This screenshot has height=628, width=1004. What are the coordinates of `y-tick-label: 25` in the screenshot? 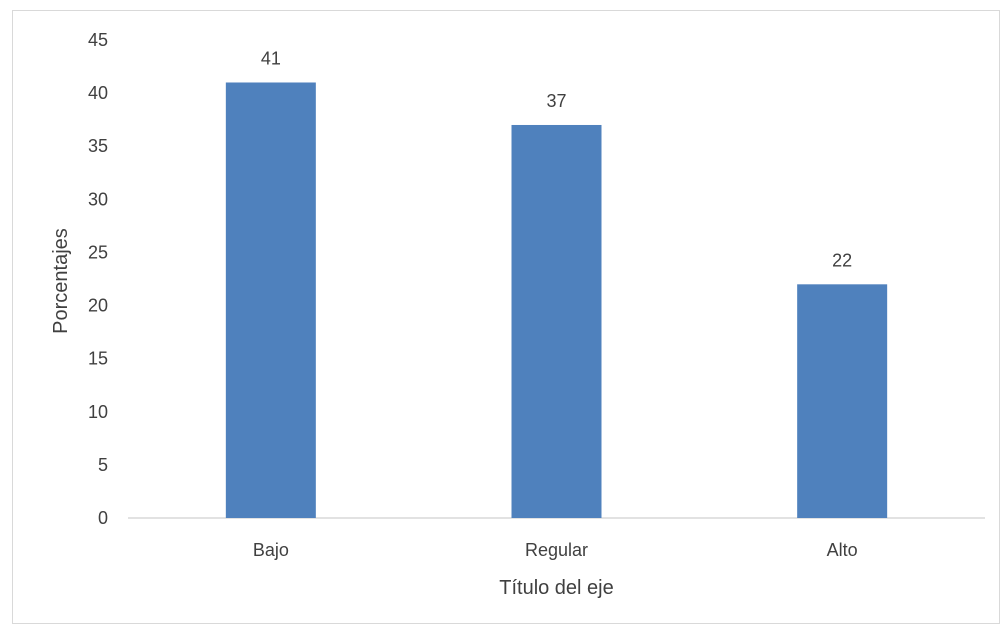 It's located at (98, 252).